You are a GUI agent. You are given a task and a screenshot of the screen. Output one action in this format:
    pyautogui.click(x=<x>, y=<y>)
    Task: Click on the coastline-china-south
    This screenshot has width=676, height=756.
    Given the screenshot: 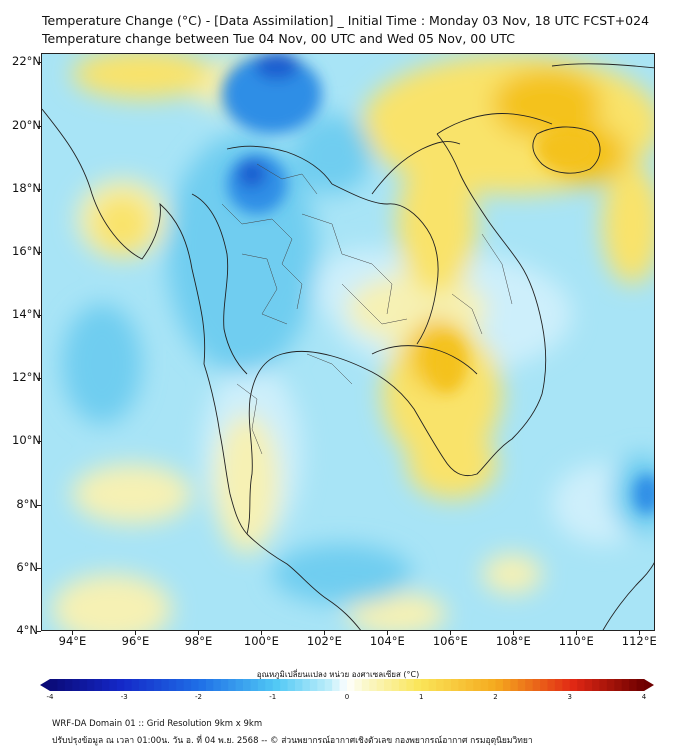 What is the action you would take?
    pyautogui.click(x=602, y=66)
    